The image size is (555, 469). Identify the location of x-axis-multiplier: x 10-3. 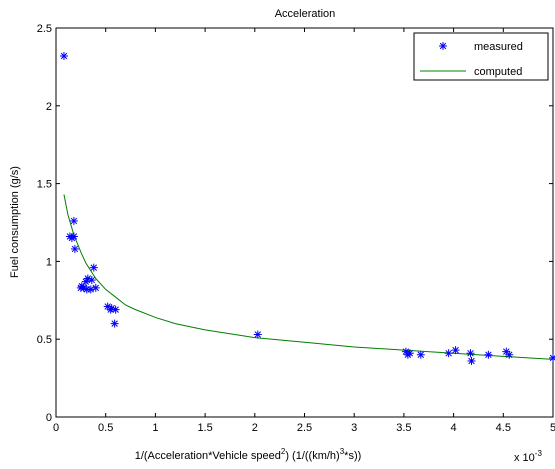
(528, 456).